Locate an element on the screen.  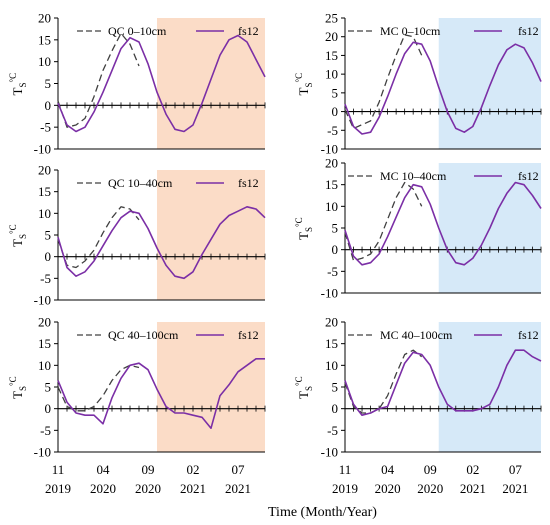
x-axis-title: Time (Month/Year) is located at coordinates (322, 512).